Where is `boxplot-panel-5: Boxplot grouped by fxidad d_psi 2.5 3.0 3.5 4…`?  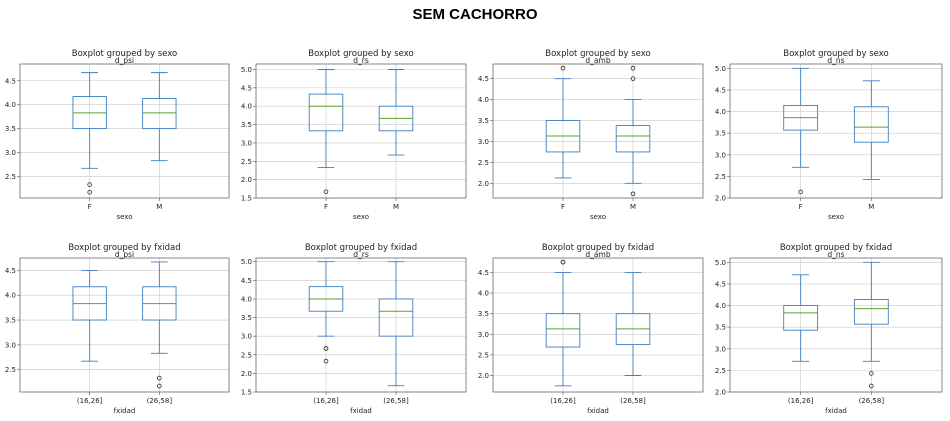 boxplot-panel-5: Boxplot grouped by fxidad d_psi 2.5 3.0 3.5 4… is located at coordinates (117, 328).